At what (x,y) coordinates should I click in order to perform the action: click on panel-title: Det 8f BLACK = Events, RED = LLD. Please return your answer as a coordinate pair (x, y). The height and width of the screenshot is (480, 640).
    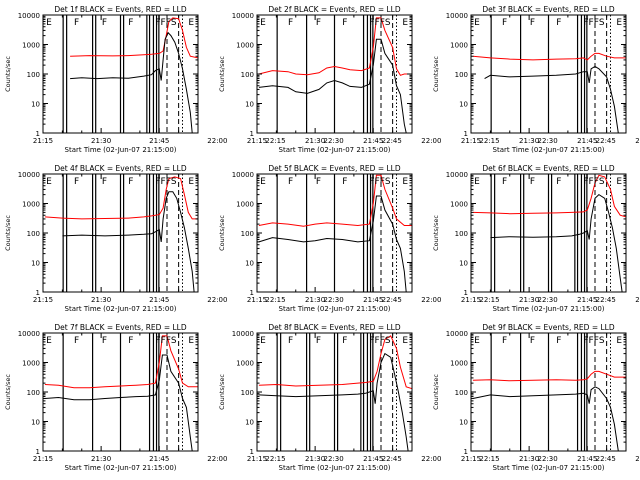
    Looking at the image, I should click on (334, 327).